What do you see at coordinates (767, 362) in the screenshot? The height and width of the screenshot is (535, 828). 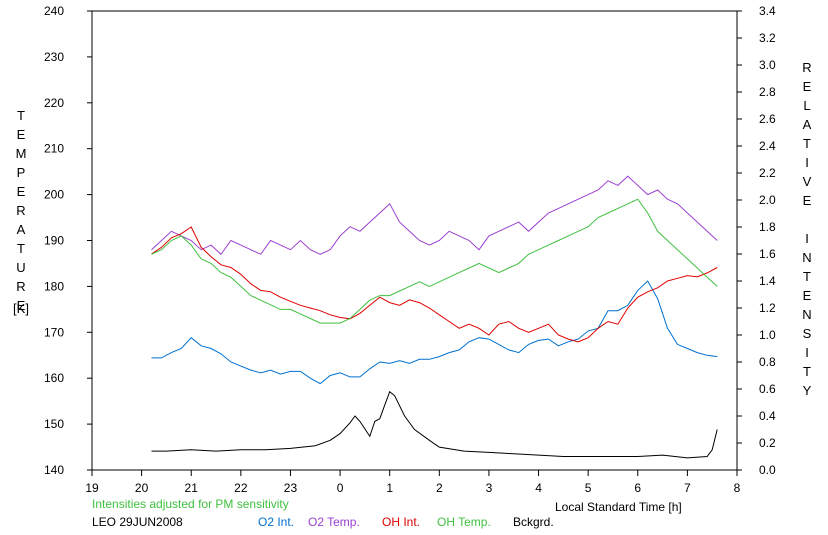 I see `right-tick-label: 0.8` at bounding box center [767, 362].